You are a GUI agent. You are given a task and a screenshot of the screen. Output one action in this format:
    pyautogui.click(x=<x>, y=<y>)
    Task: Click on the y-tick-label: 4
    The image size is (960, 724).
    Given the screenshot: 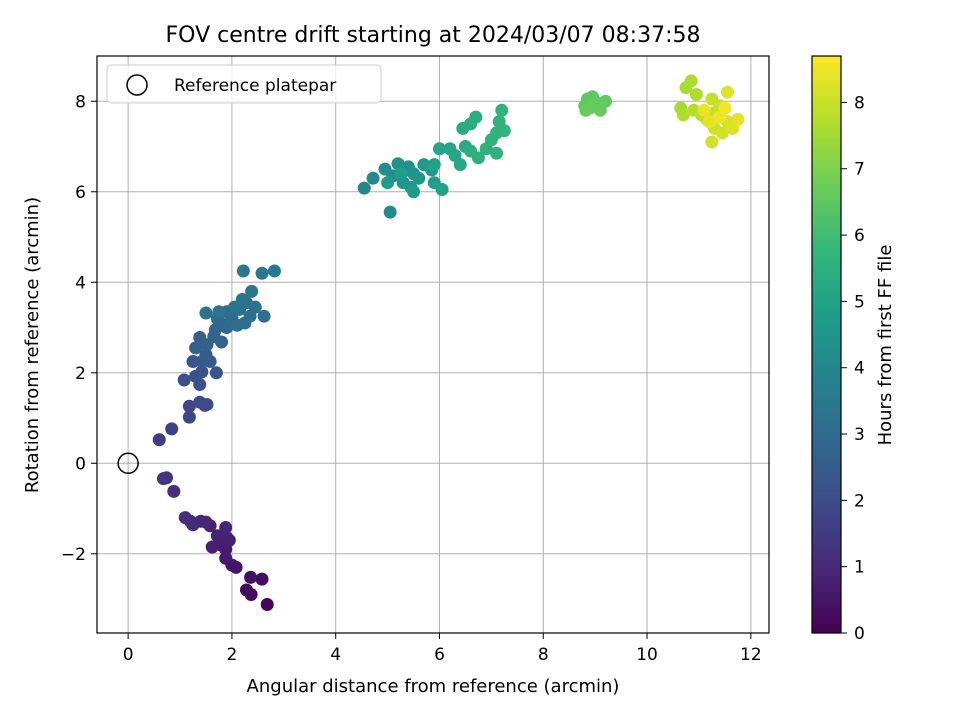 What is the action you would take?
    pyautogui.click(x=80, y=283)
    